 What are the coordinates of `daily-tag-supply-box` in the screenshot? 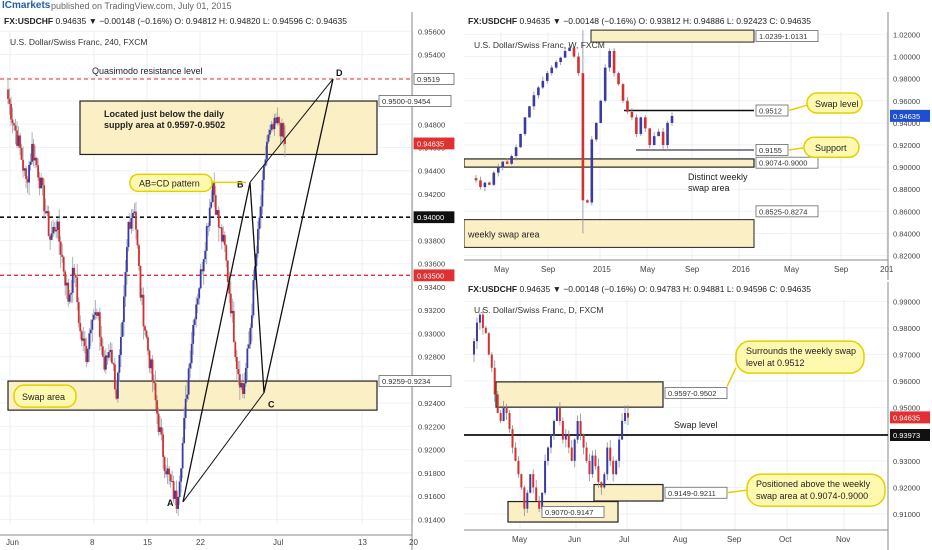 It's located at (696, 393).